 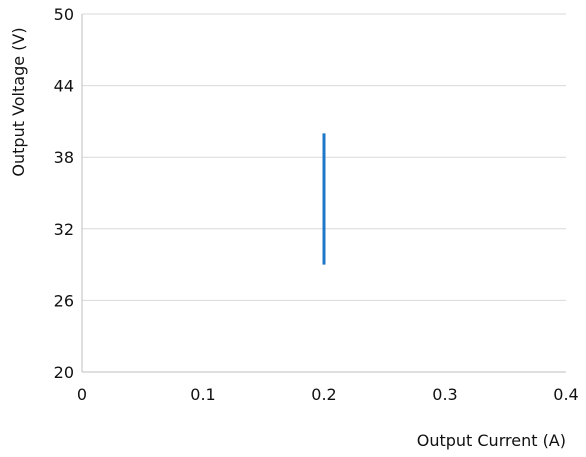 I want to click on y-tick-label: 44, so click(x=64, y=86).